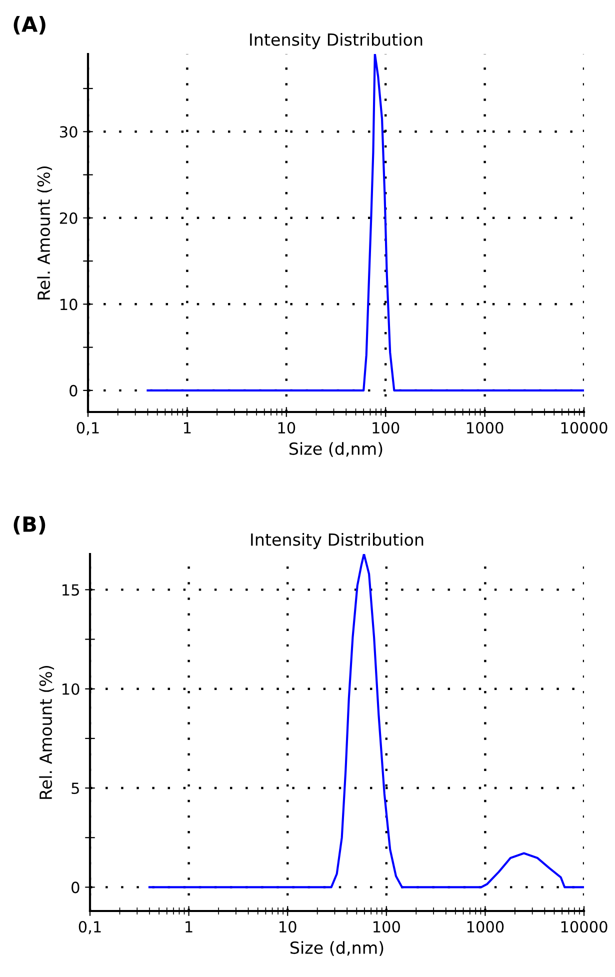  Describe the element at coordinates (70, 590) in the screenshot. I see `y-tick-label: 15` at that location.